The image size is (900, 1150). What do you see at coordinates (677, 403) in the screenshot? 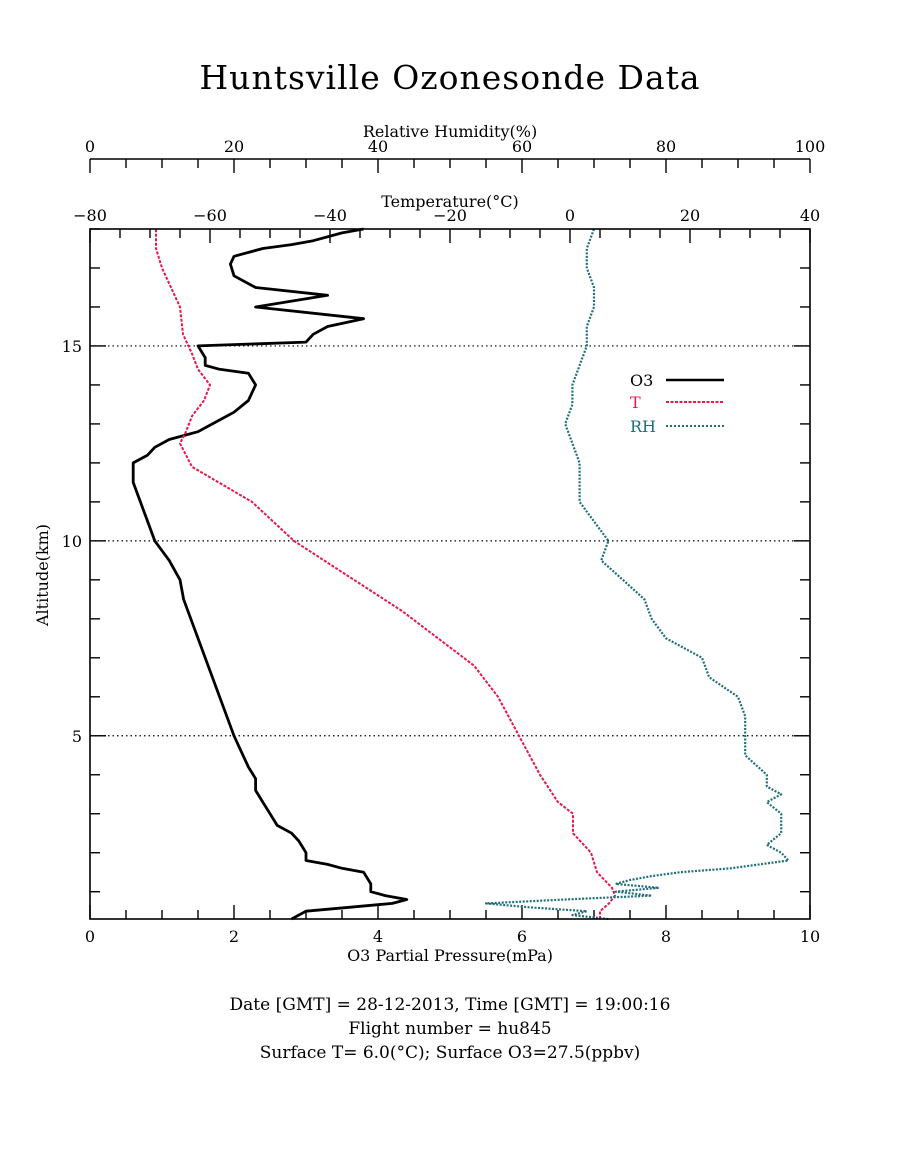
I see `legend: O3 T RH` at bounding box center [677, 403].